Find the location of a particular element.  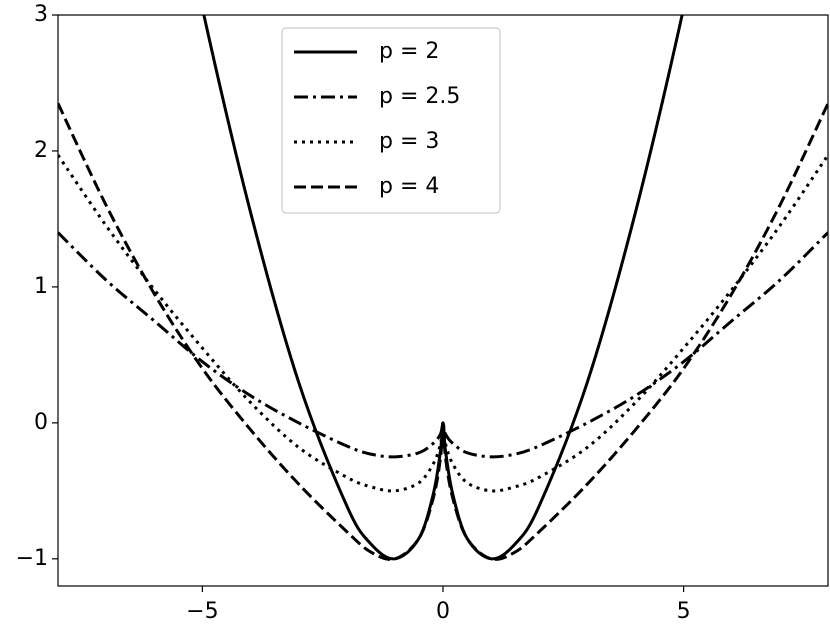

y-tick-label: 3 is located at coordinates (41, 14).